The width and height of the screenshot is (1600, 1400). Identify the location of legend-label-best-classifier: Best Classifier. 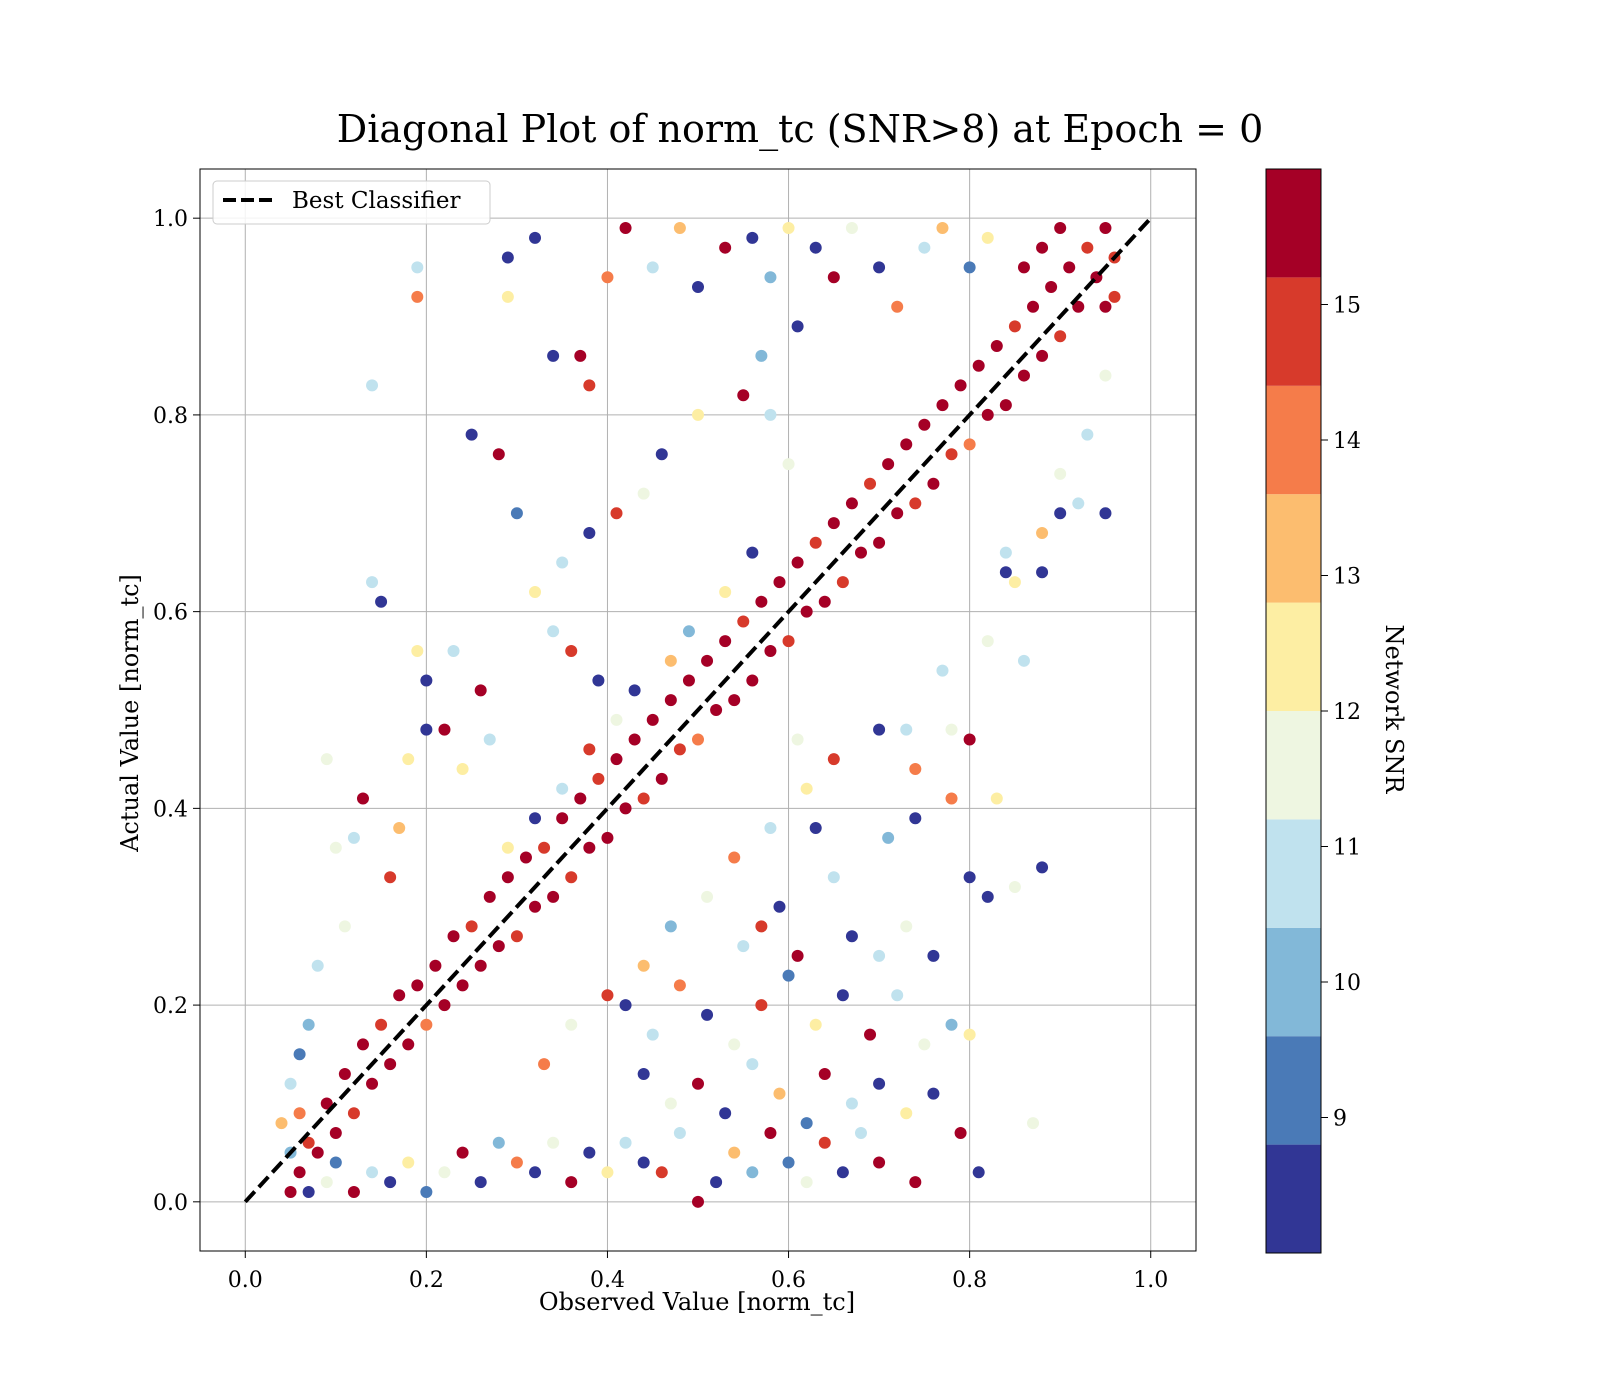
(376, 201).